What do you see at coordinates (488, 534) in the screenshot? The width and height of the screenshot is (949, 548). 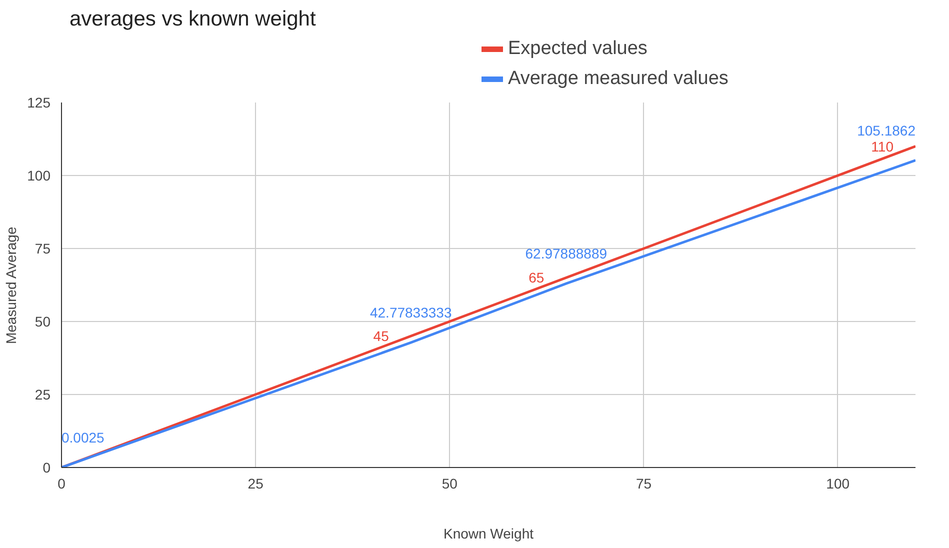 I see `x-axis-title: Known Weight` at bounding box center [488, 534].